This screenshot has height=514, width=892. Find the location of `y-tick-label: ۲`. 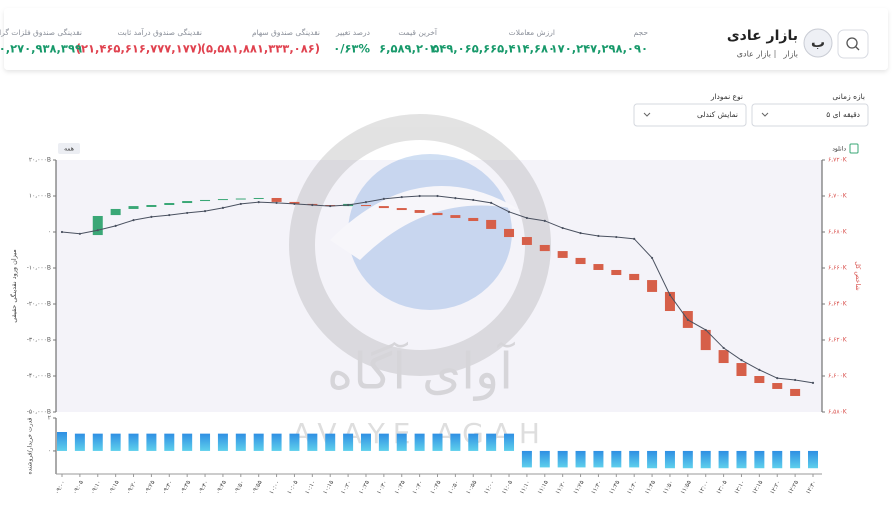

y-tick-label: ۲ is located at coordinates (49, 418).